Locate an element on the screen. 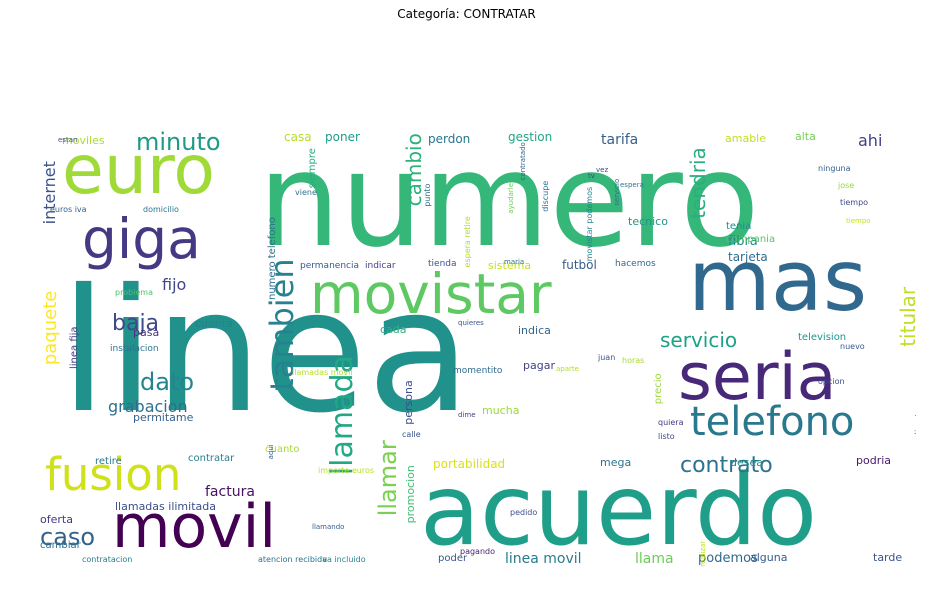 The image size is (933, 598). figure-title: Categoría: CONTRATAR is located at coordinates (466, 14).